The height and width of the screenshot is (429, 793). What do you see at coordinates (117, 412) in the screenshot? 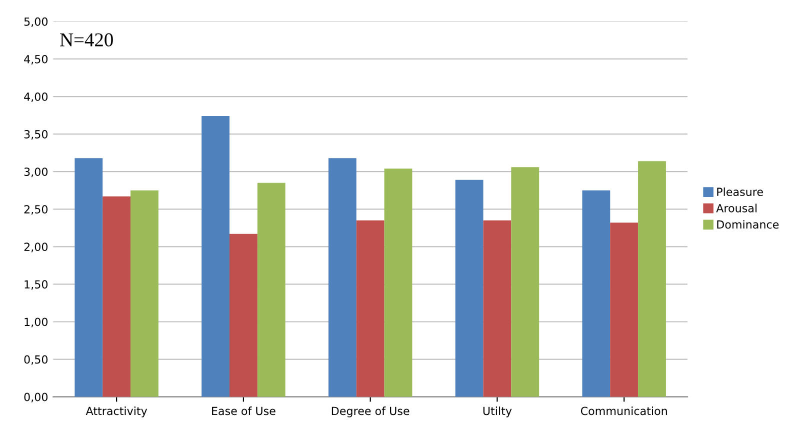
I see `x-tick-label: Attractivity` at bounding box center [117, 412].